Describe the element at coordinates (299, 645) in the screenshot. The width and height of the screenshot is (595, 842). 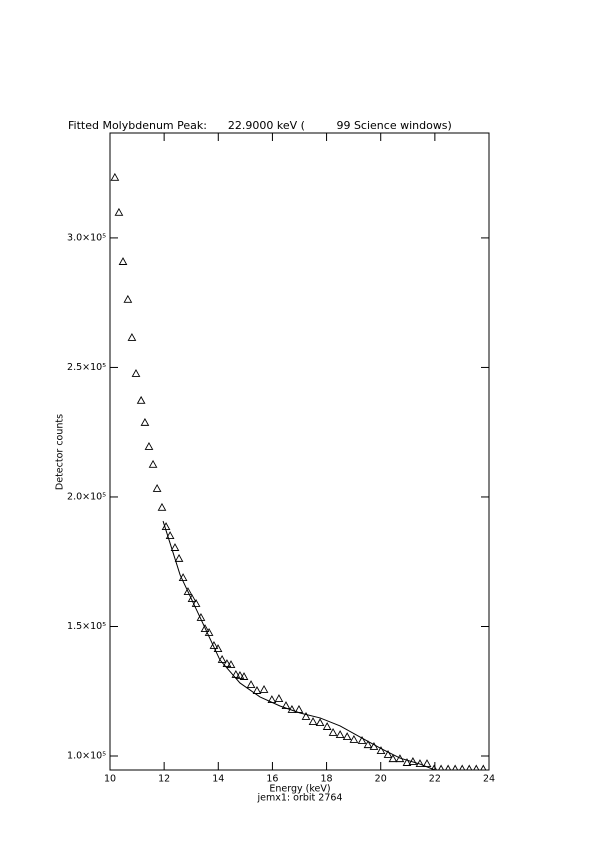
I see `fit-line` at that location.